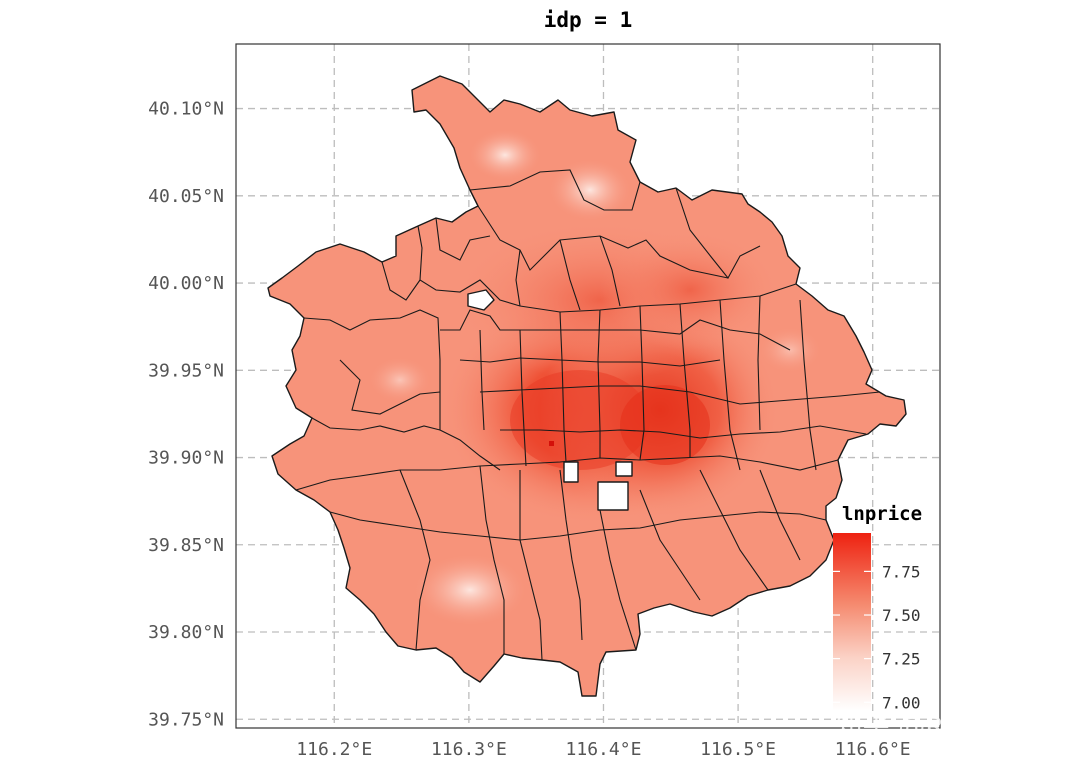  I want to click on x-tick-label: 116.5°E, so click(738, 749).